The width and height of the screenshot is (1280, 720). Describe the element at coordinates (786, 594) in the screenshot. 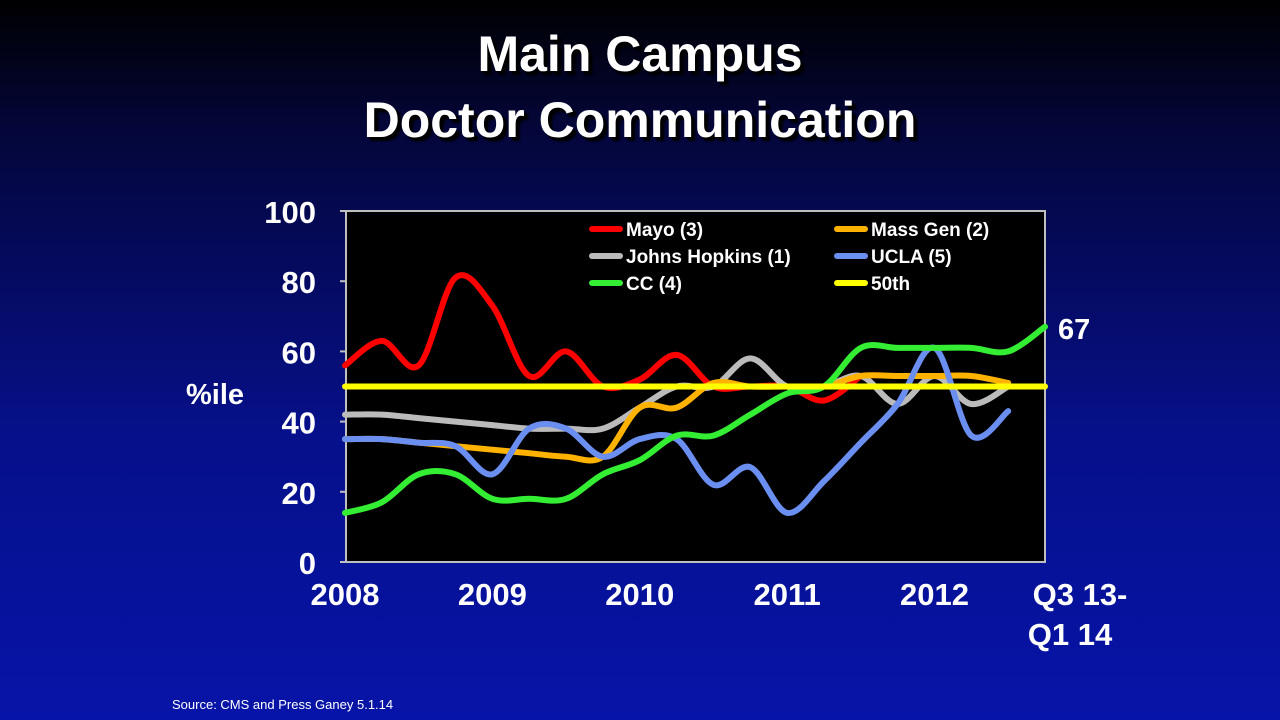

I see `x-tick-label: 2011` at that location.